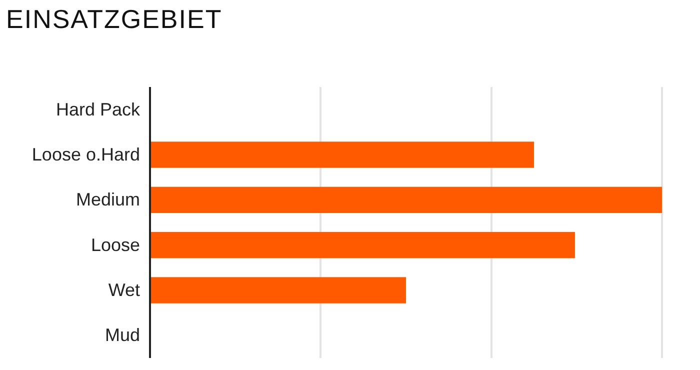 The image size is (700, 370). Describe the element at coordinates (122, 335) in the screenshot. I see `y-tick-label: Mud` at that location.